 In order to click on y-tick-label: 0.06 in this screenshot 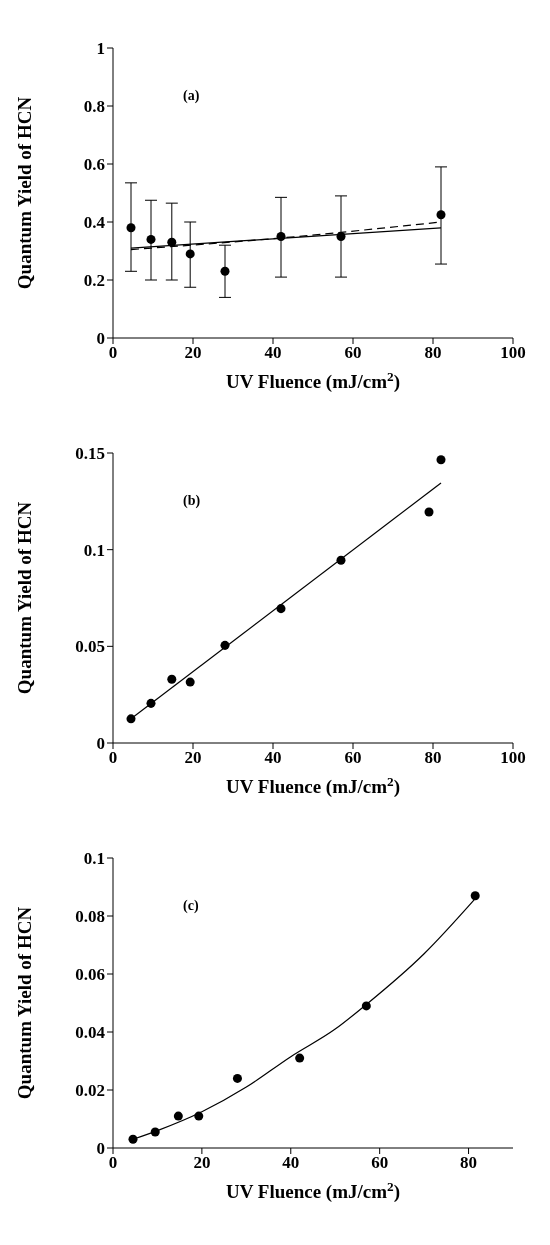, I will do `click(90, 975)`.